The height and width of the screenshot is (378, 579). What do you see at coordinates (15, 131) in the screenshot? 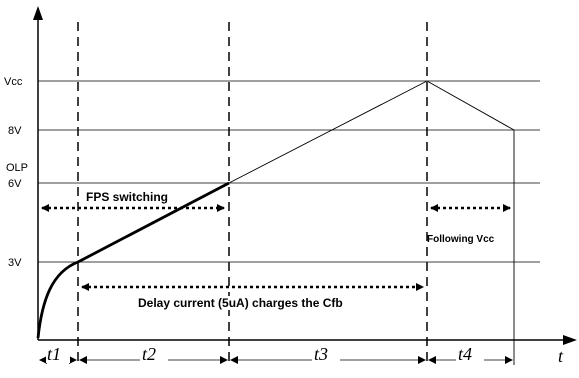
I see `y-label-8v: 8V` at bounding box center [15, 131].